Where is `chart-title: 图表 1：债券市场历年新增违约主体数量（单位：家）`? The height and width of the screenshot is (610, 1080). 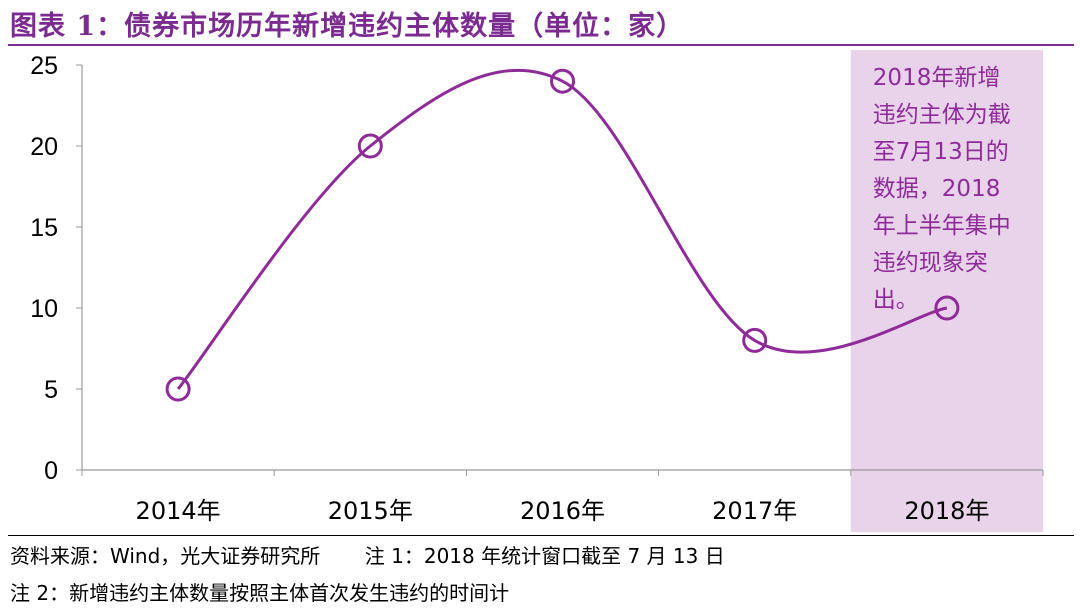
chart-title: 图表 1：债券市场历年新增违约主体数量（单位：家） is located at coordinates (347, 26).